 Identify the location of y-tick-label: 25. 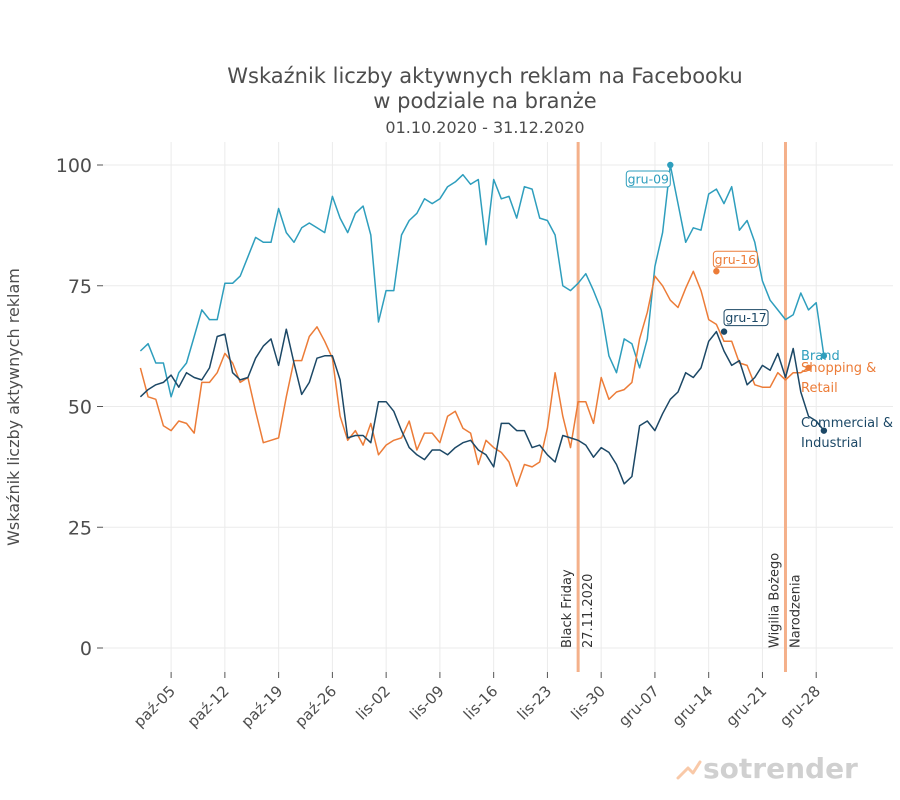
(80, 528).